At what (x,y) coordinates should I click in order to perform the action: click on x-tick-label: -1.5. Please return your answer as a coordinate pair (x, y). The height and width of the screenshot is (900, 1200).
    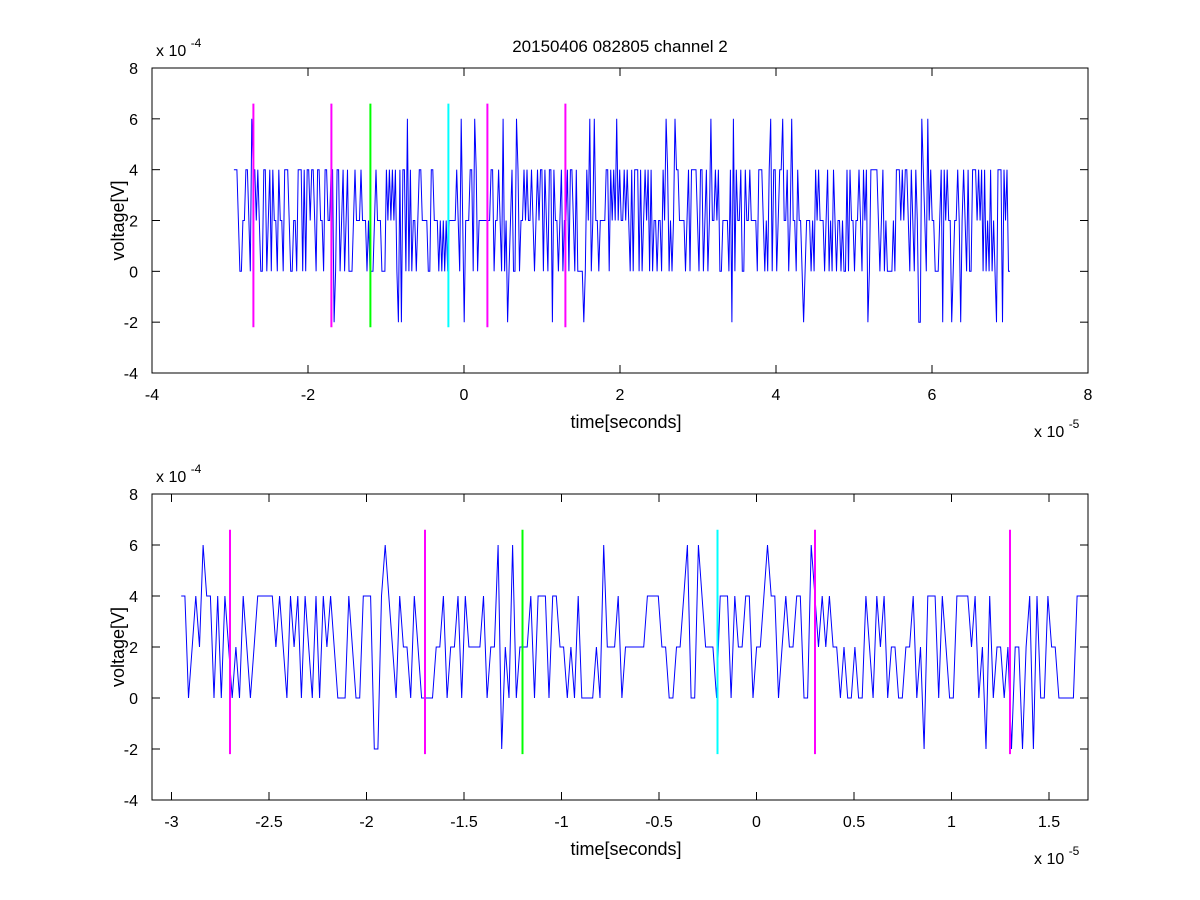
    Looking at the image, I should click on (464, 822).